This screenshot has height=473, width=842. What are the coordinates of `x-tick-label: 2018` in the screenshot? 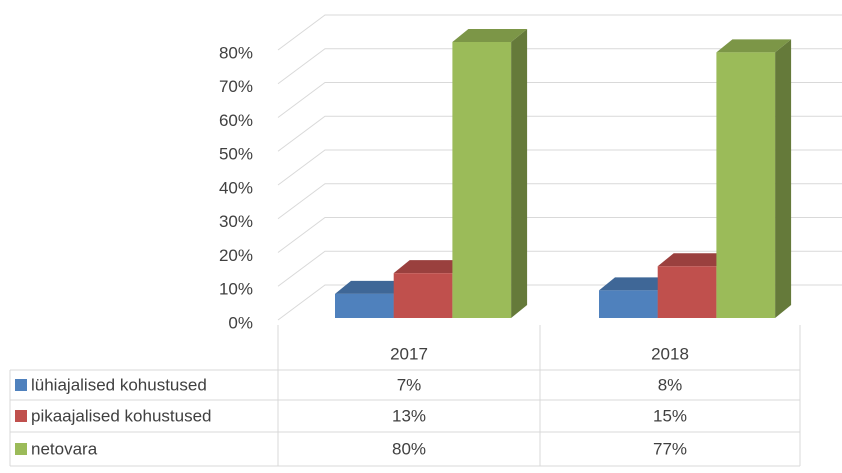 It's located at (670, 353).